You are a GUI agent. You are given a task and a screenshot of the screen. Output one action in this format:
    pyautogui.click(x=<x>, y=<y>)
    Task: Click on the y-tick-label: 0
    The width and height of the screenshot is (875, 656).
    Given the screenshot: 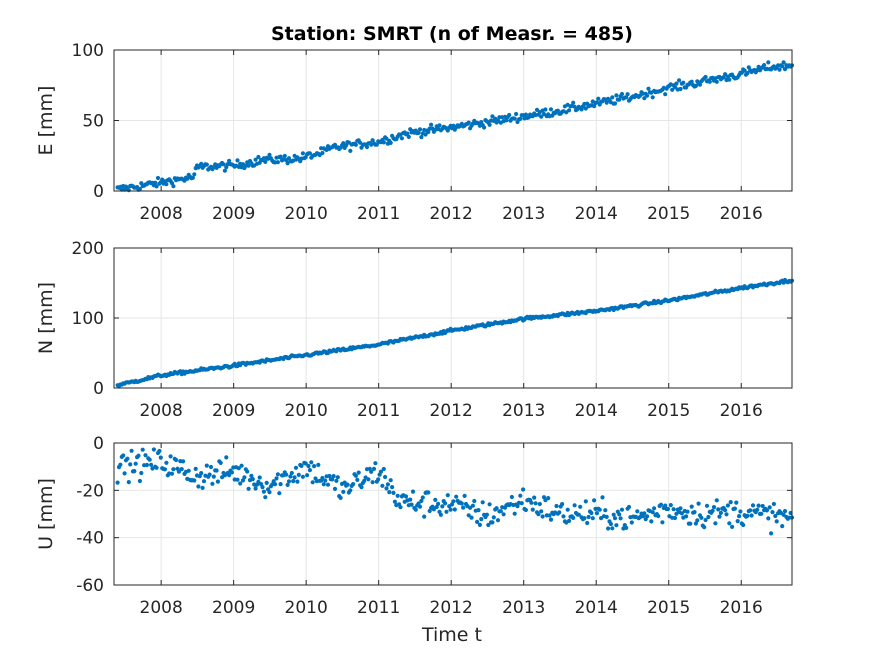 What is the action you would take?
    pyautogui.click(x=98, y=389)
    